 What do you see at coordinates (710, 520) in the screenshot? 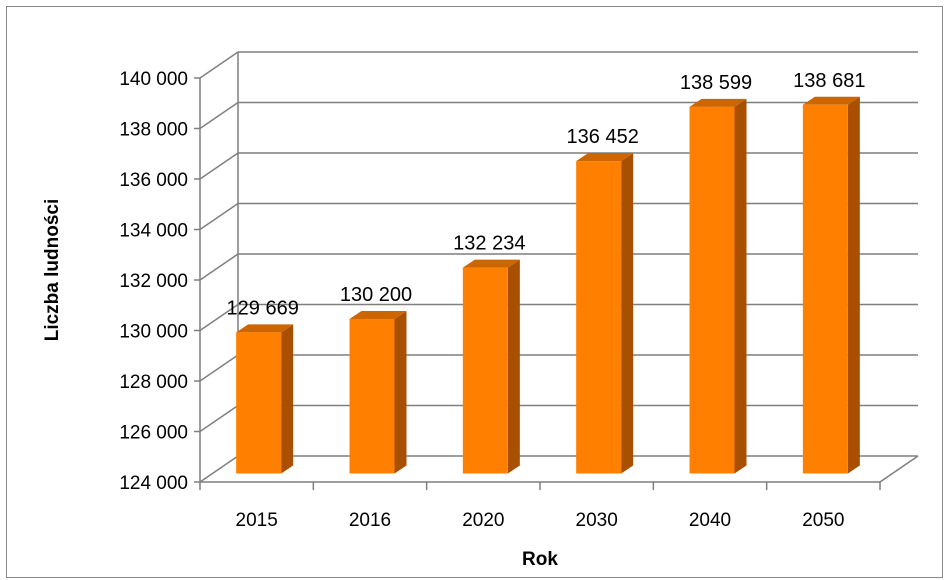
I see `x-tick-label: 2040` at bounding box center [710, 520].